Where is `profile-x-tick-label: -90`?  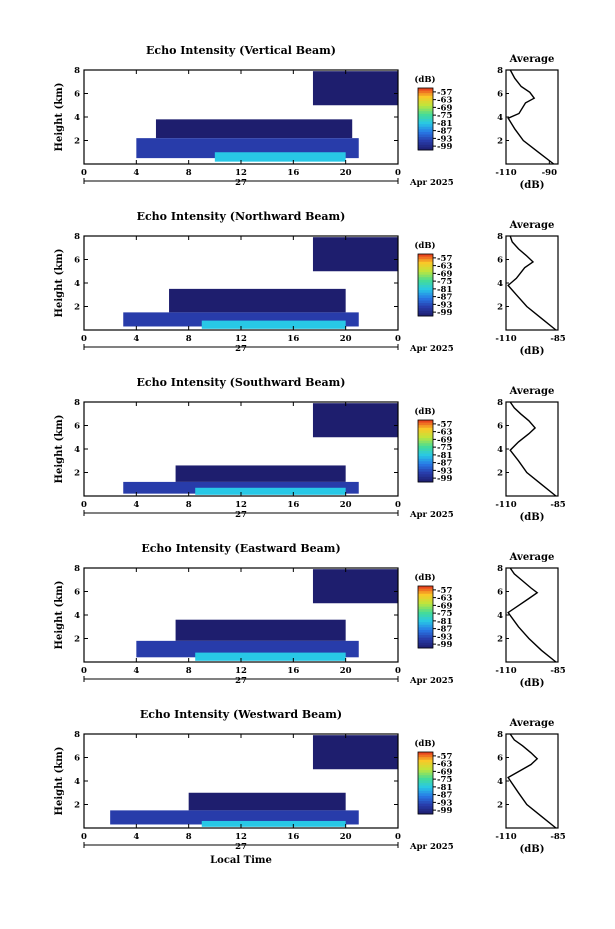 profile-x-tick-label: -90 is located at coordinates (549, 173).